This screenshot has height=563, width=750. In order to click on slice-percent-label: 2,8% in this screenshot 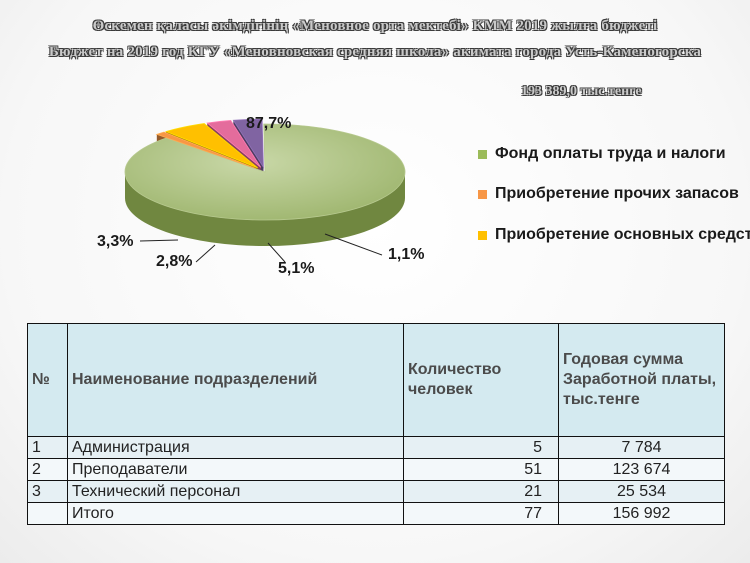, I will do `click(174, 261)`.